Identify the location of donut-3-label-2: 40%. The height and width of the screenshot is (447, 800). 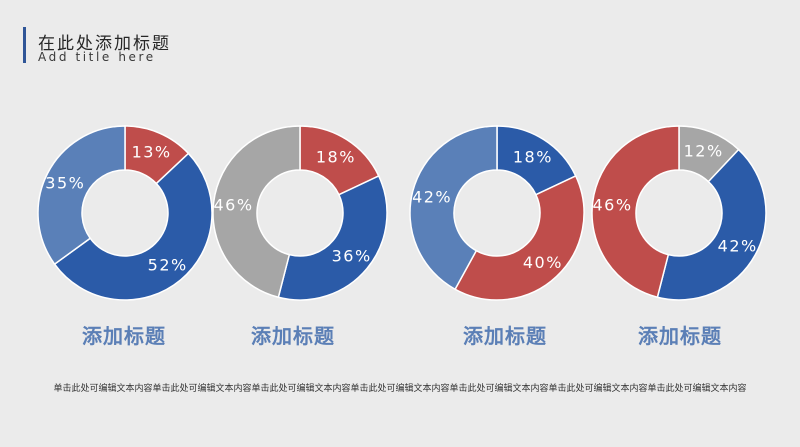
(543, 262).